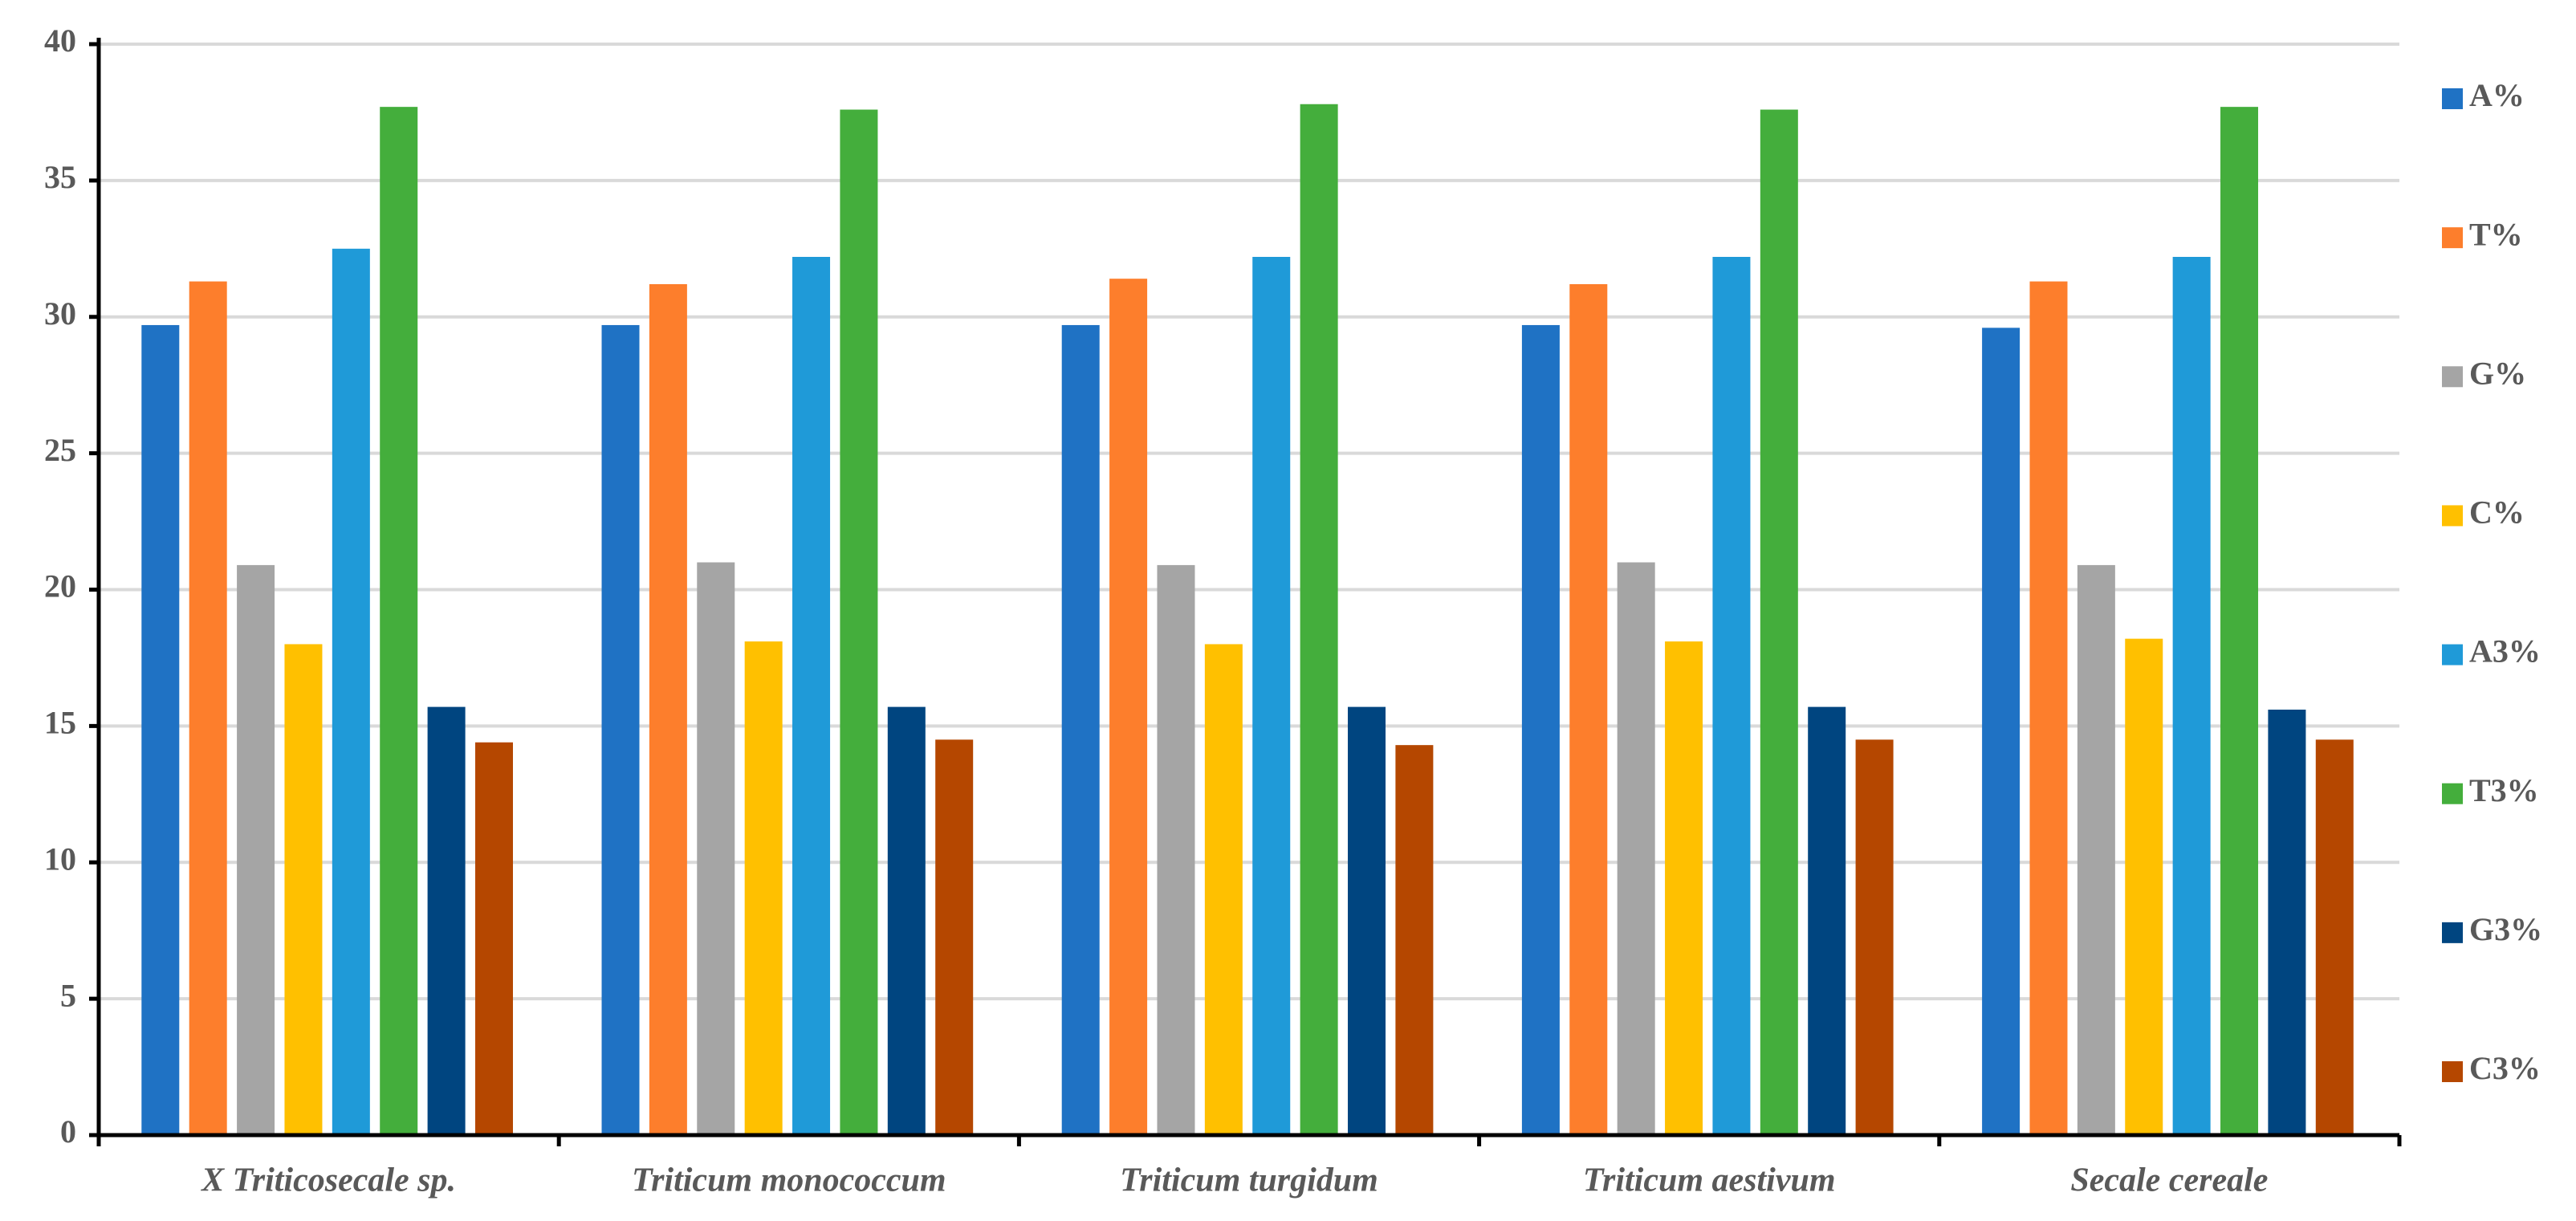 Image resolution: width=2576 pixels, height=1221 pixels. Describe the element at coordinates (2497, 513) in the screenshot. I see `legend-label: C%` at that location.